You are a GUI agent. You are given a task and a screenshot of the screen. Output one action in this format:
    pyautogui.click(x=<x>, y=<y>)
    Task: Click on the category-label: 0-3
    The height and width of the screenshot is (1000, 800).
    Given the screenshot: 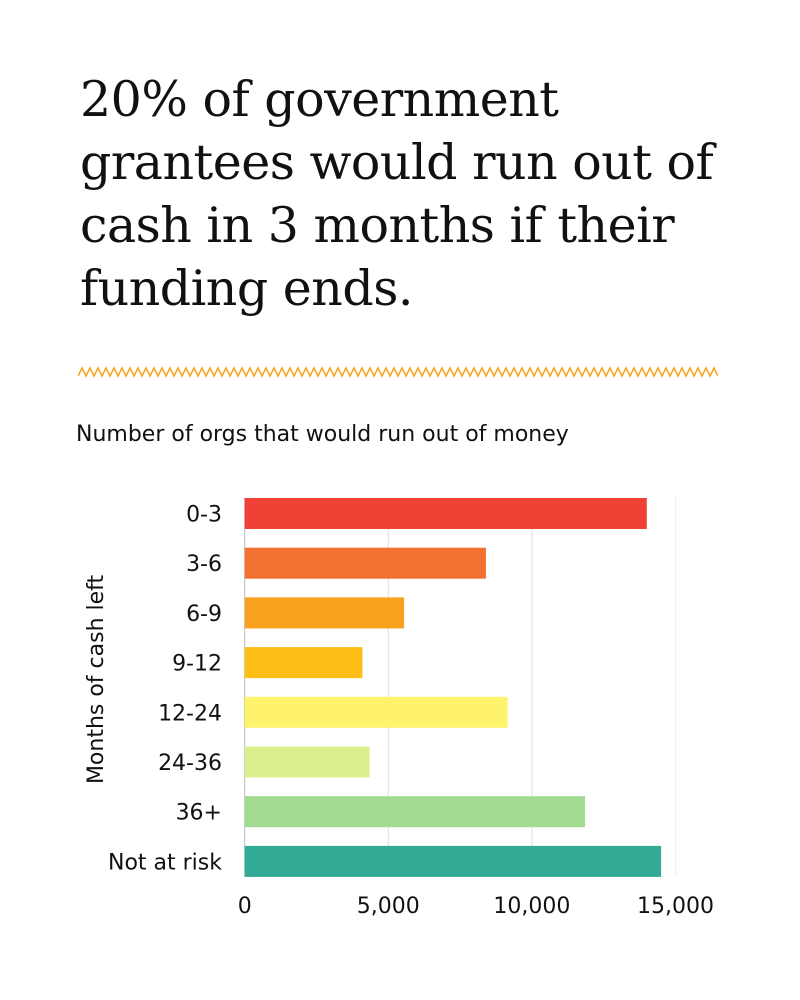 What is the action you would take?
    pyautogui.click(x=204, y=515)
    